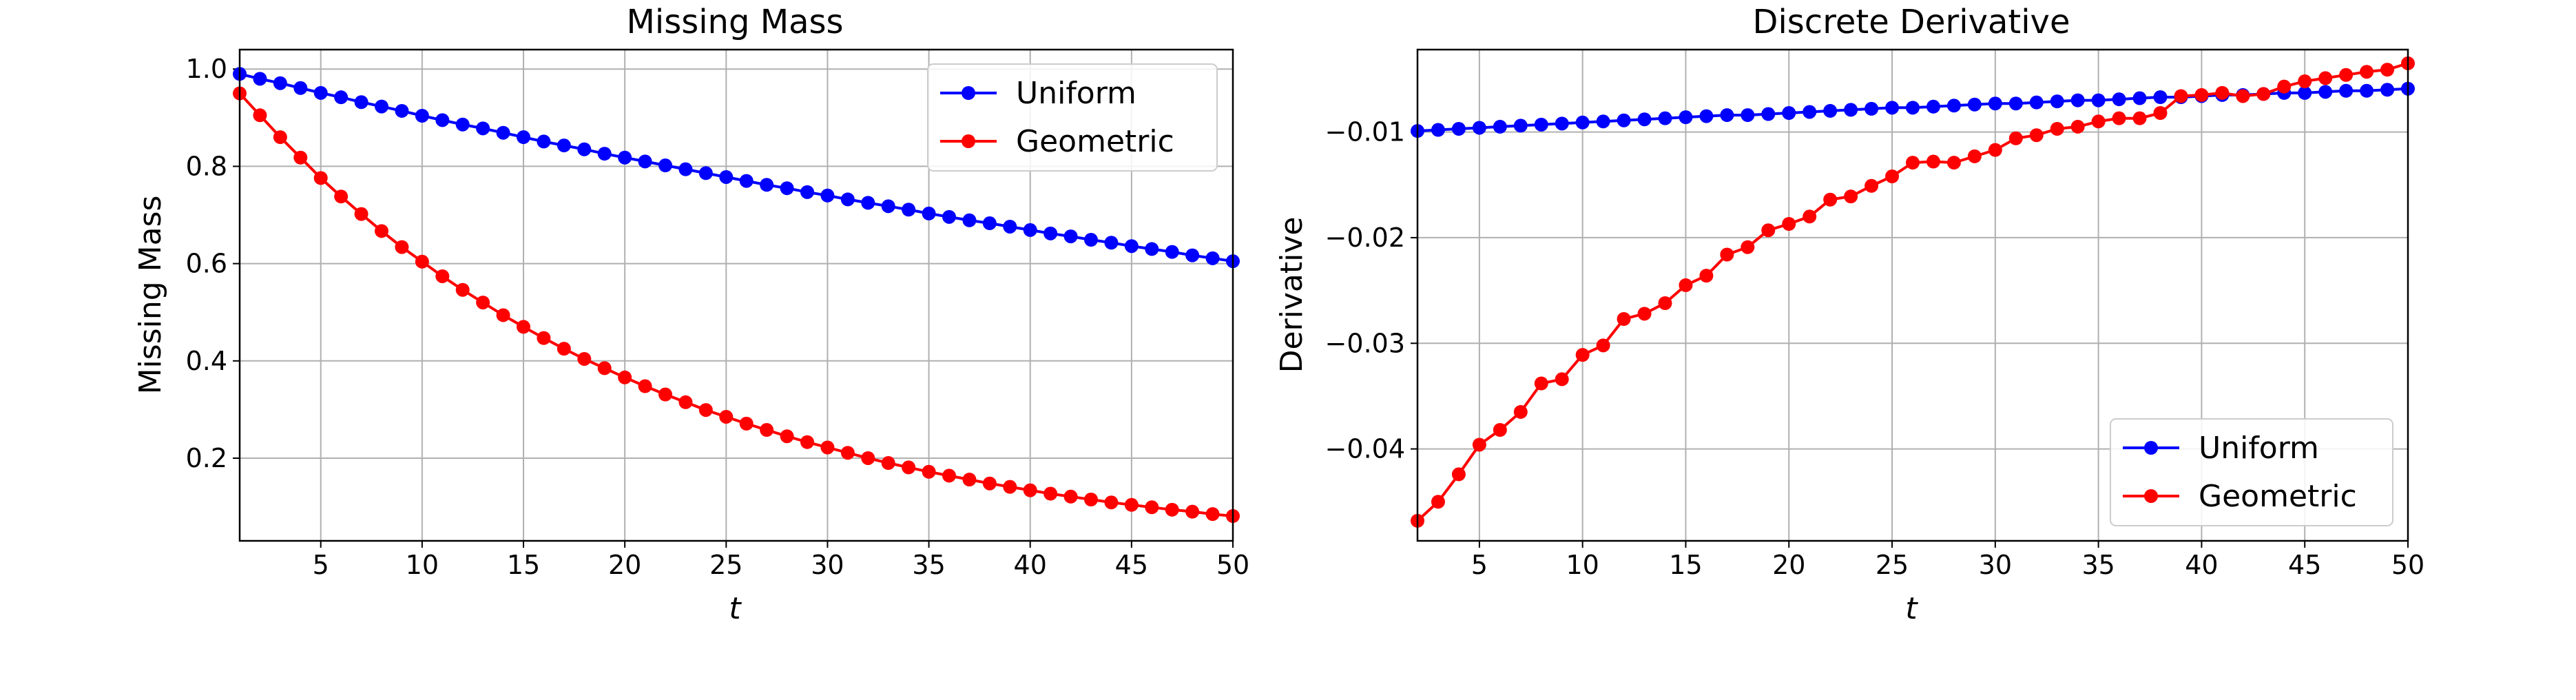 The width and height of the screenshot is (2576, 700). Describe the element at coordinates (1291, 295) in the screenshot. I see `y-axis-label: Derivative` at that location.